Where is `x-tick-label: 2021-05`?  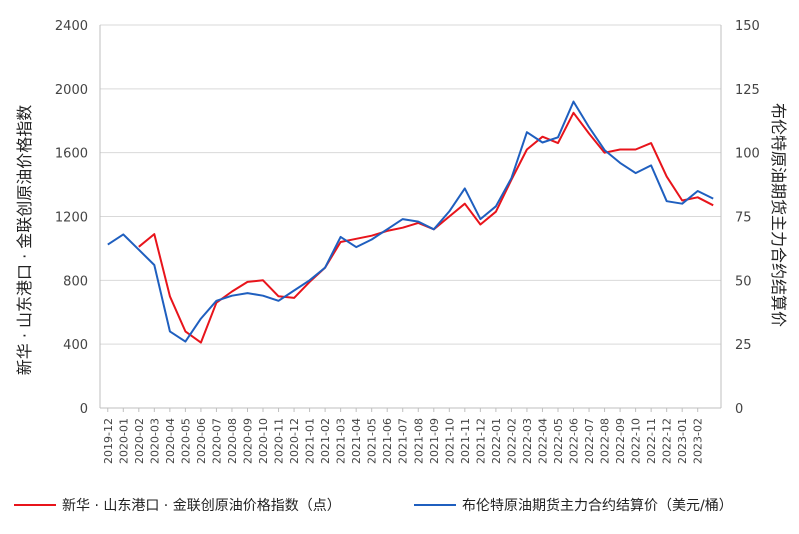 x-tick-label: 2021-05 is located at coordinates (372, 441).